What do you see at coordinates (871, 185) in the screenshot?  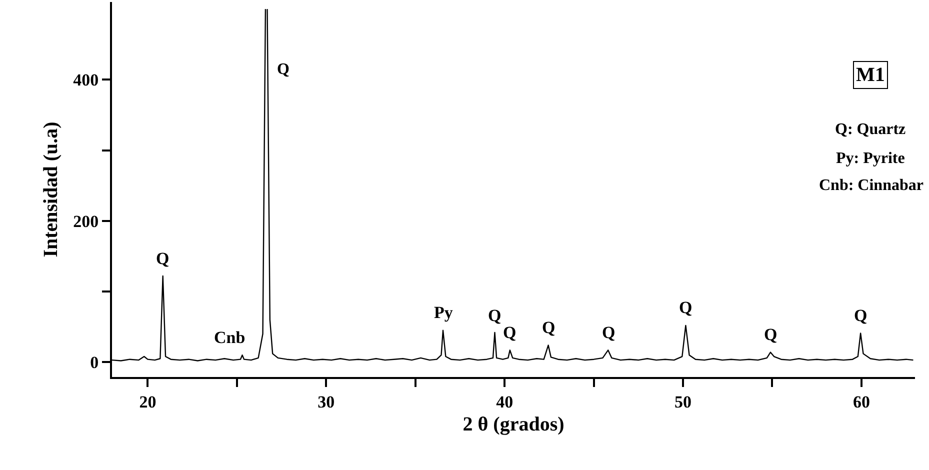 I see `annotation: Cnb: Cinnabar` at bounding box center [871, 185].